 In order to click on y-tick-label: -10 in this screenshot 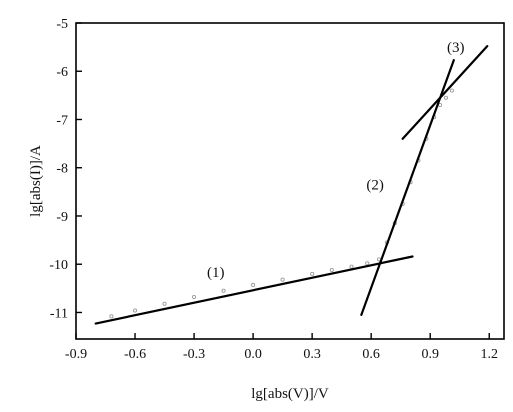, I will do `click(58, 265)`.